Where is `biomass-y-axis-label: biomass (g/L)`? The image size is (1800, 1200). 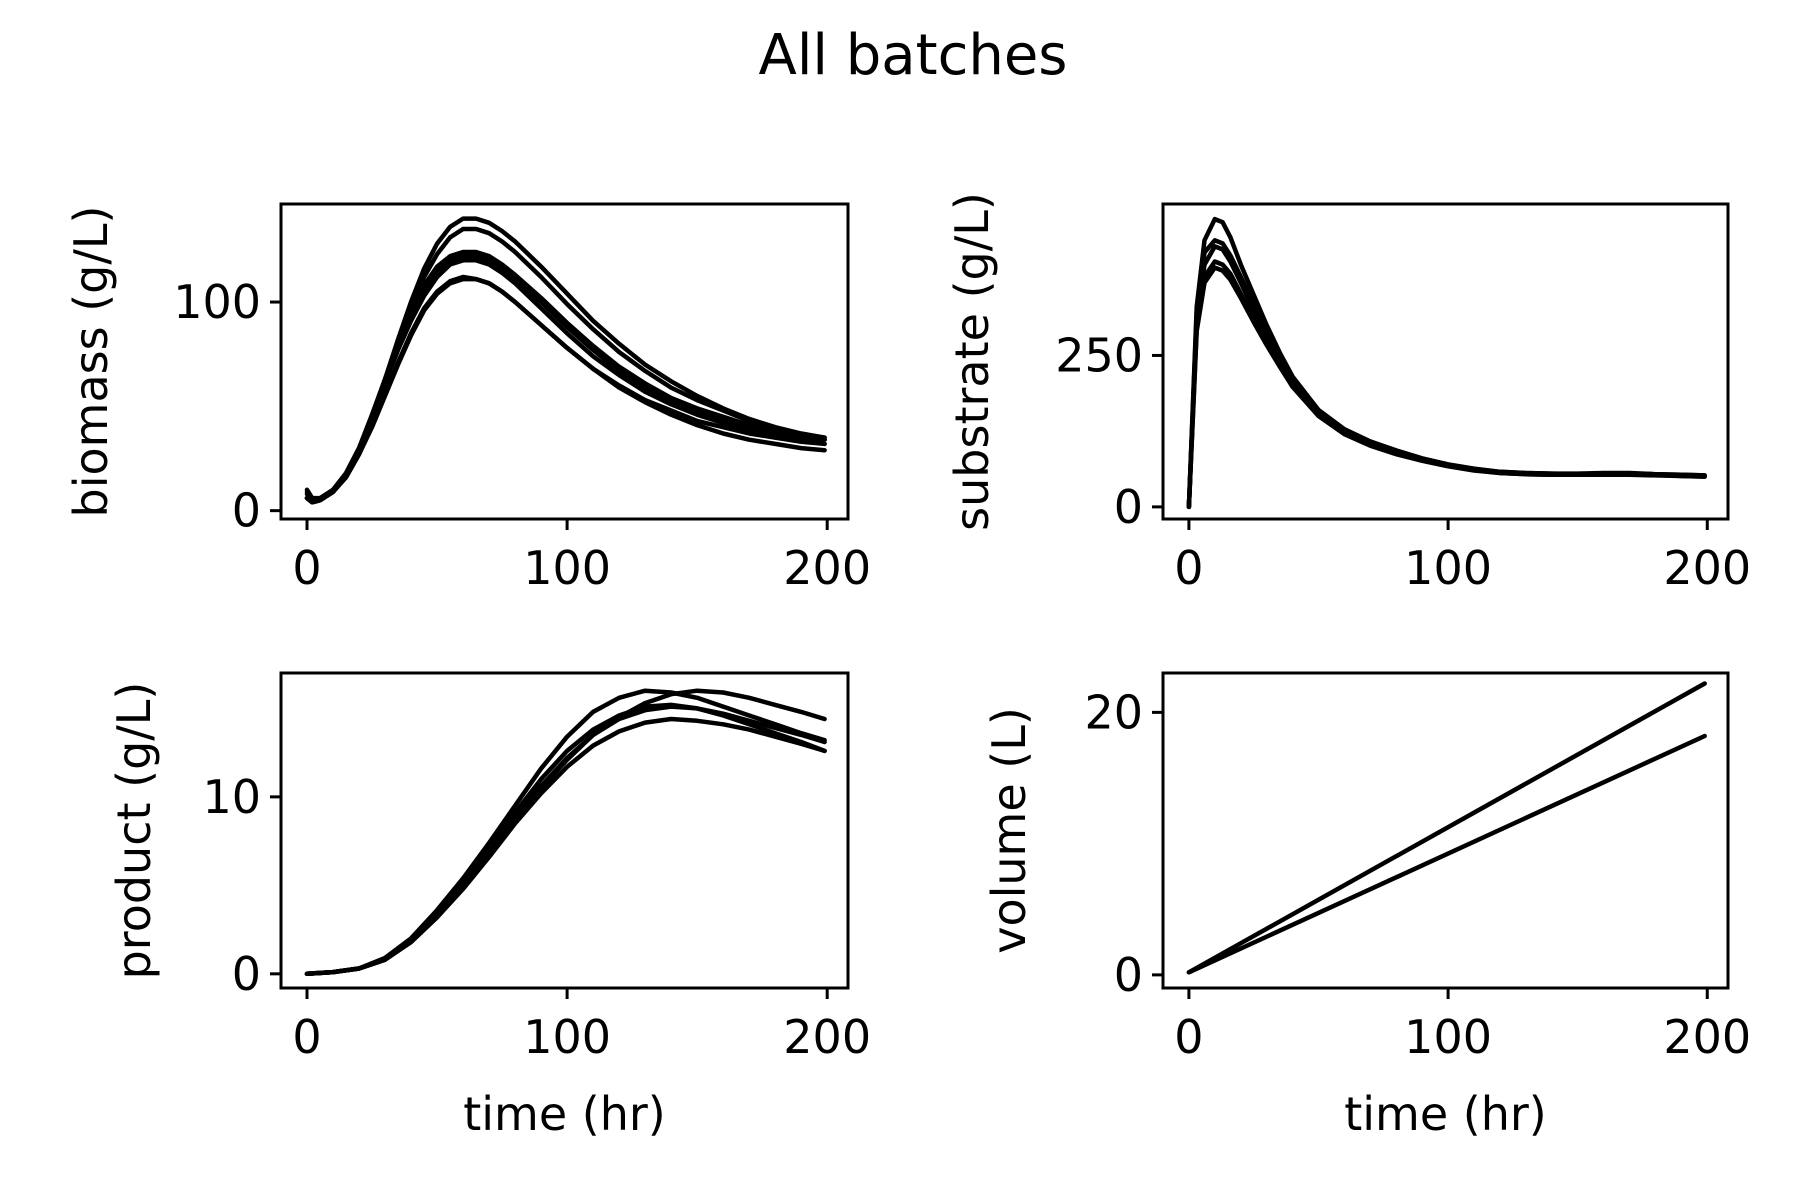 biomass-y-axis-label: biomass (g/L) is located at coordinates (91, 362).